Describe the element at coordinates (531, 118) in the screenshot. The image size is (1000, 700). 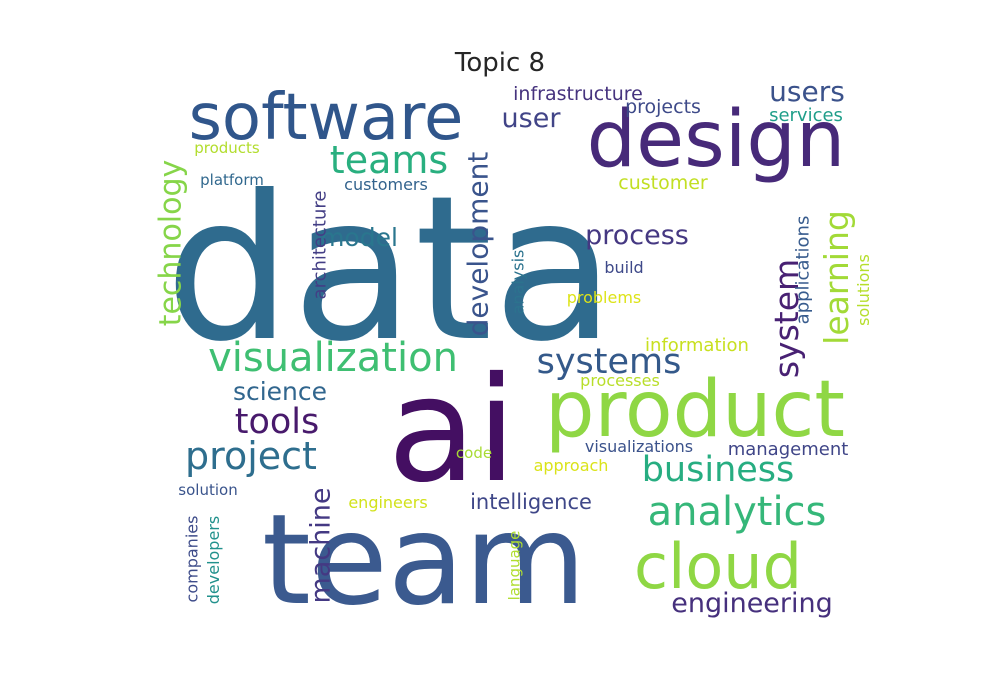
I see `word: user` at that location.